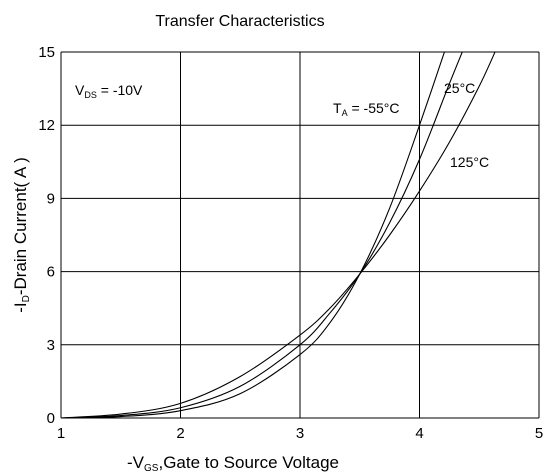  I want to click on x-tick-label: 1, so click(61, 433).